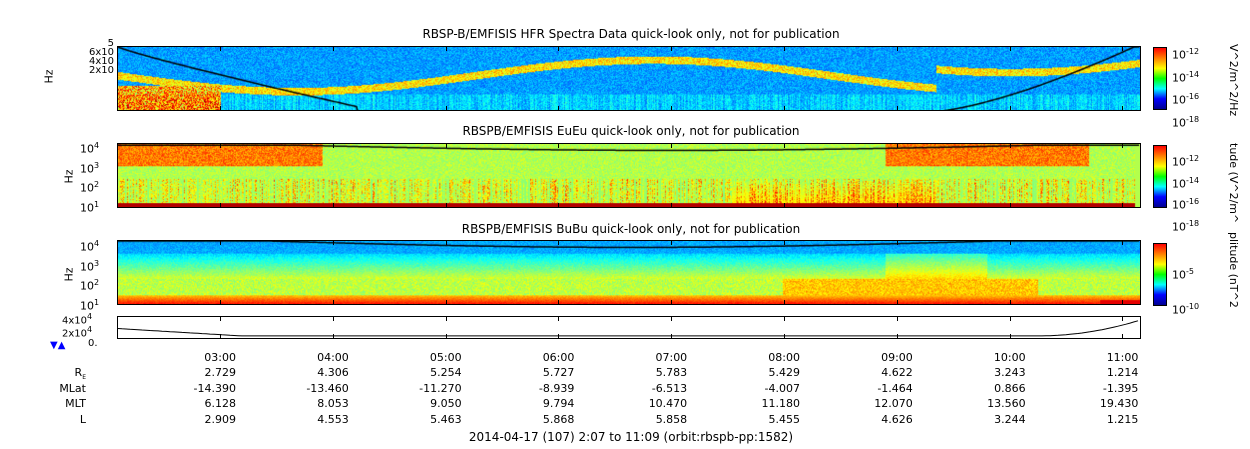 The width and height of the screenshot is (1250, 449). I want to click on ephemeris-value: 5.463, so click(446, 419).